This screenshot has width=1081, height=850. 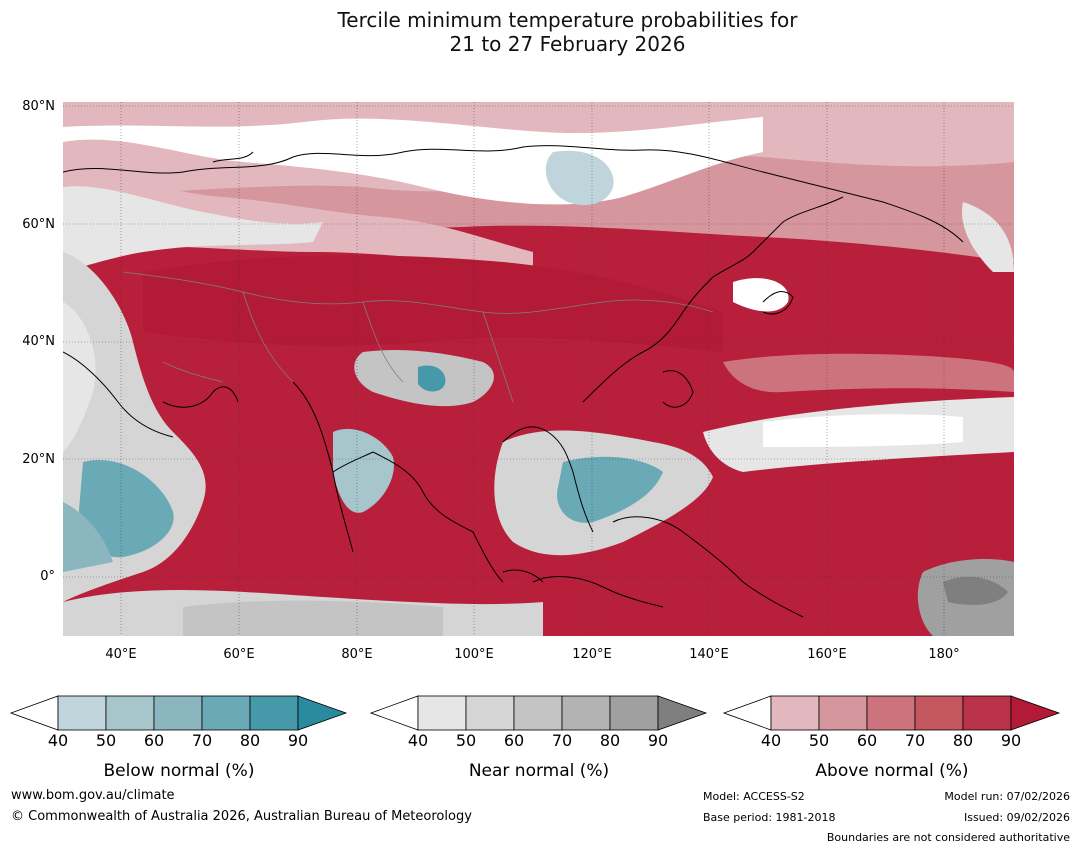 What do you see at coordinates (771, 740) in the screenshot?
I see `colorbar-above-tick-40: 40` at bounding box center [771, 740].